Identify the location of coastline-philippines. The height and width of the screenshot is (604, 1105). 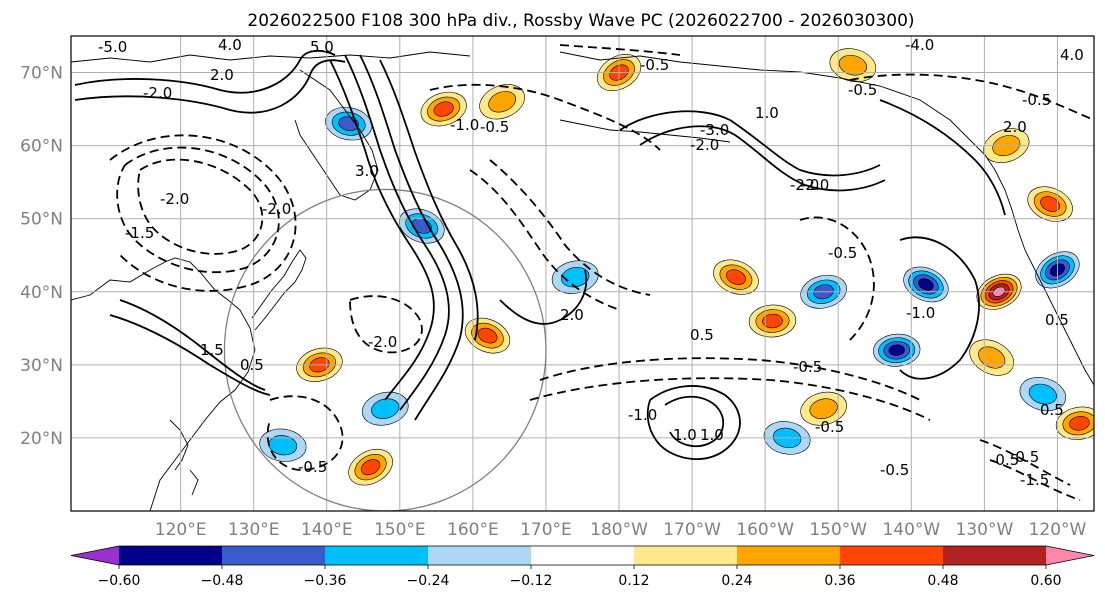
(184, 457).